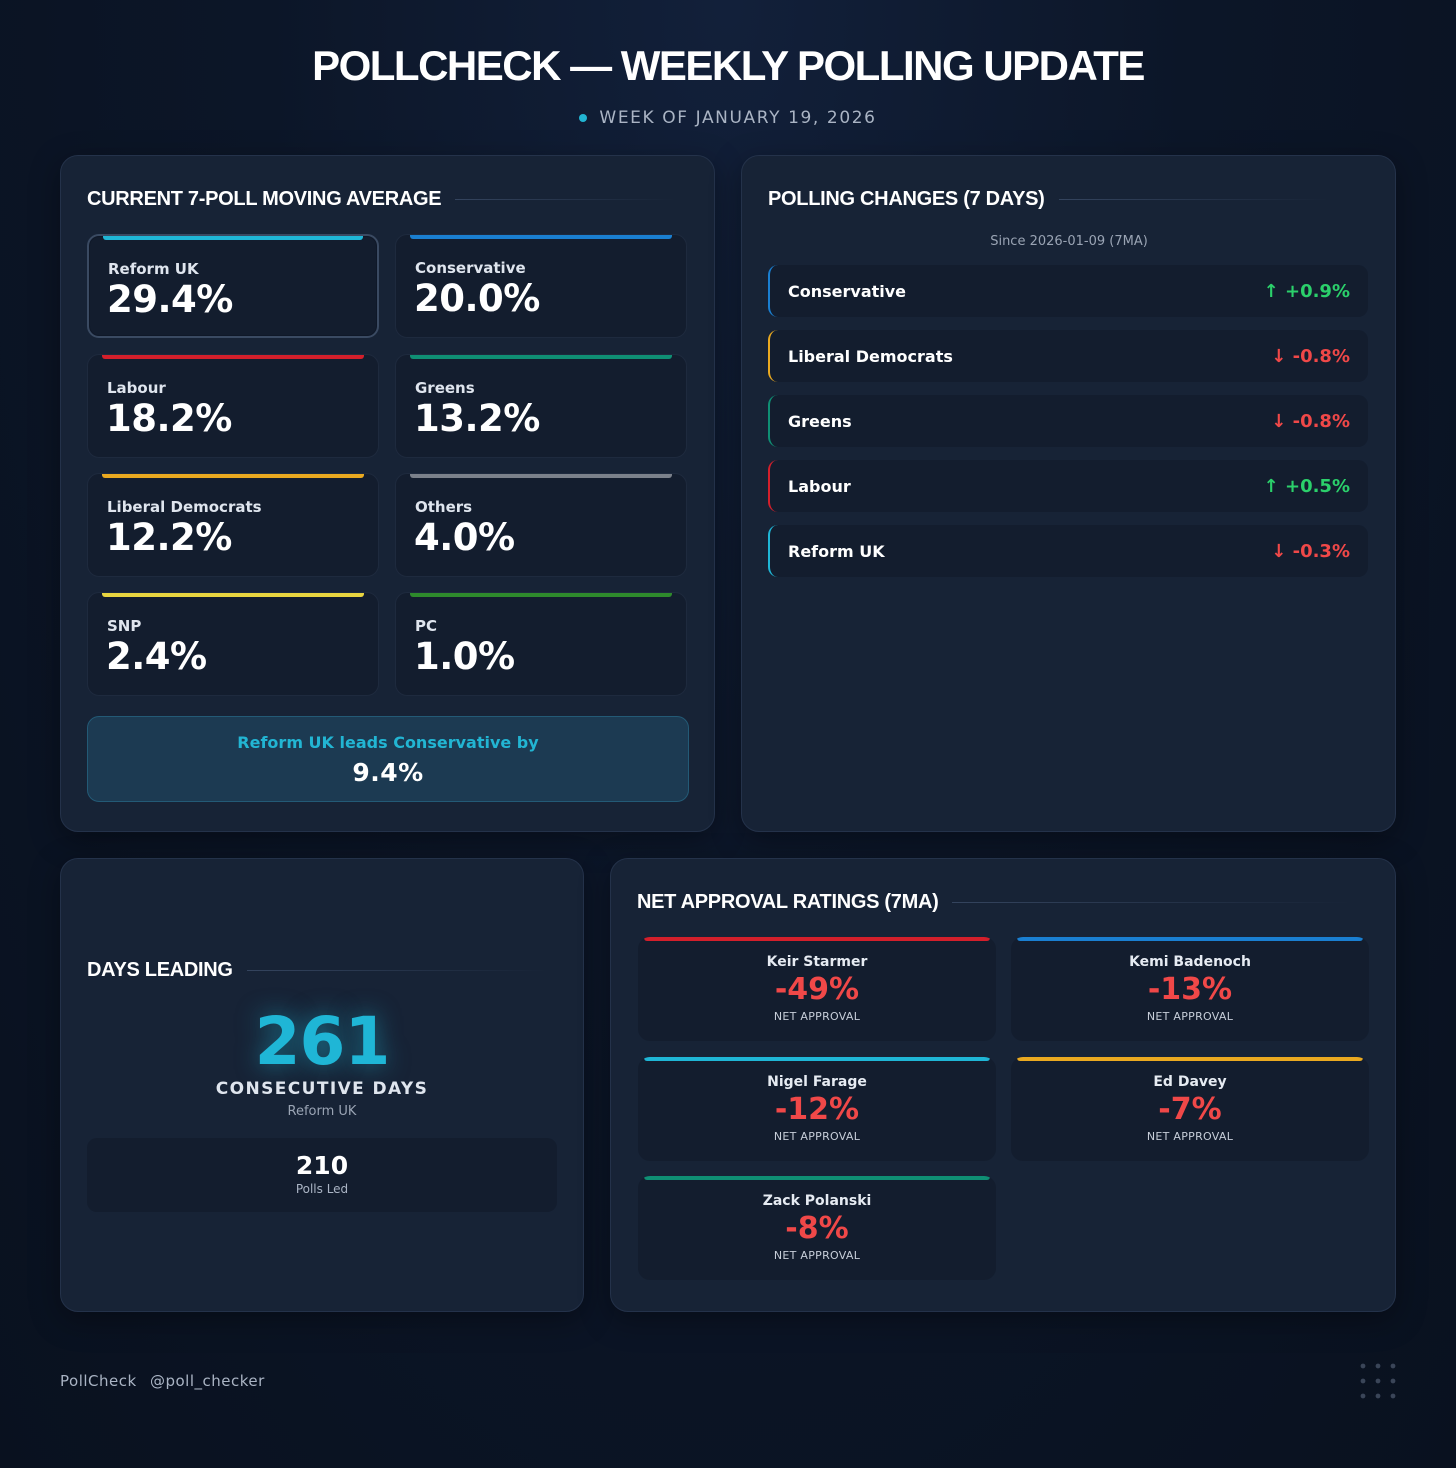  Describe the element at coordinates (1190, 962) in the screenshot. I see `leader-name: Kemi Badenoch` at that location.